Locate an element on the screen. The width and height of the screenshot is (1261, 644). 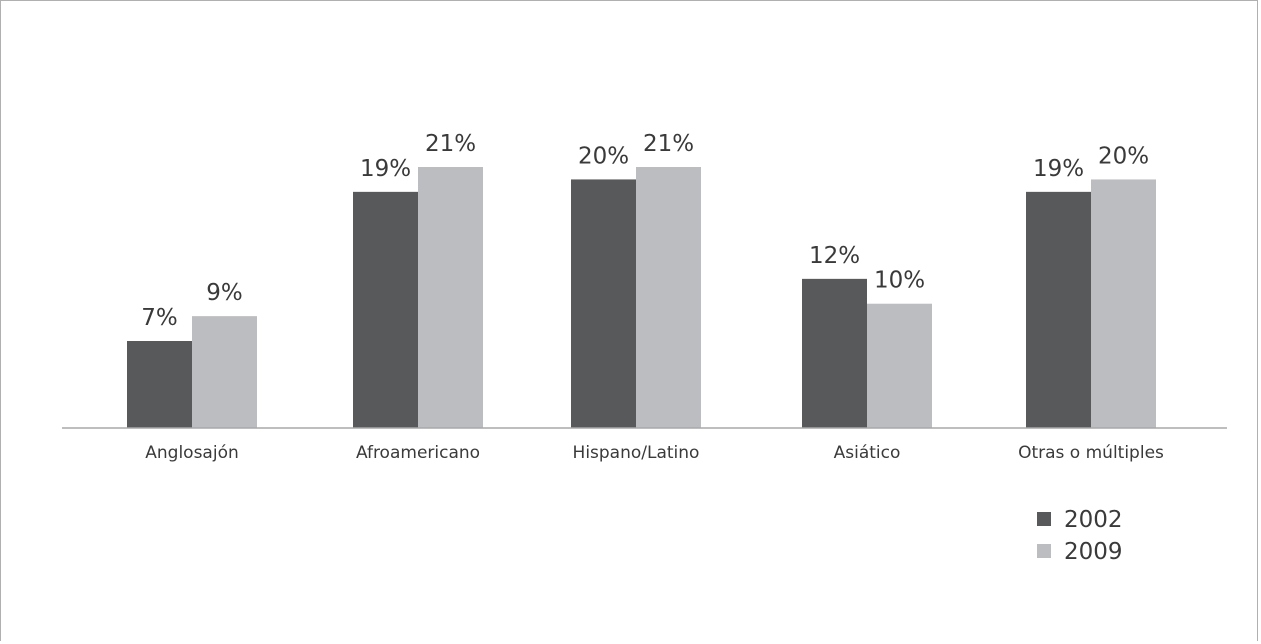
bar-hispano-latino-2009 is located at coordinates (668, 297).